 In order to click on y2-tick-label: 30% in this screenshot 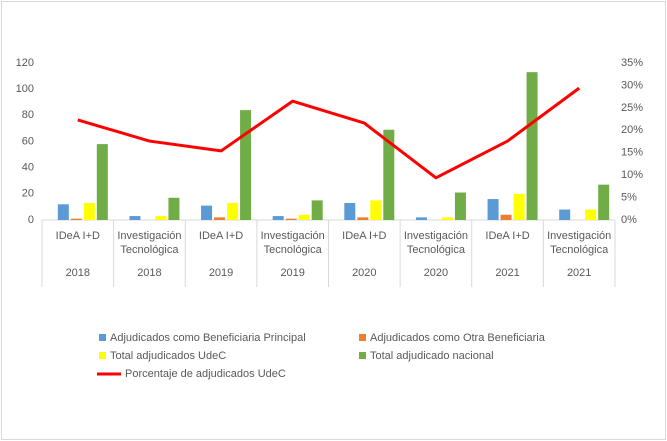, I will do `click(632, 85)`.